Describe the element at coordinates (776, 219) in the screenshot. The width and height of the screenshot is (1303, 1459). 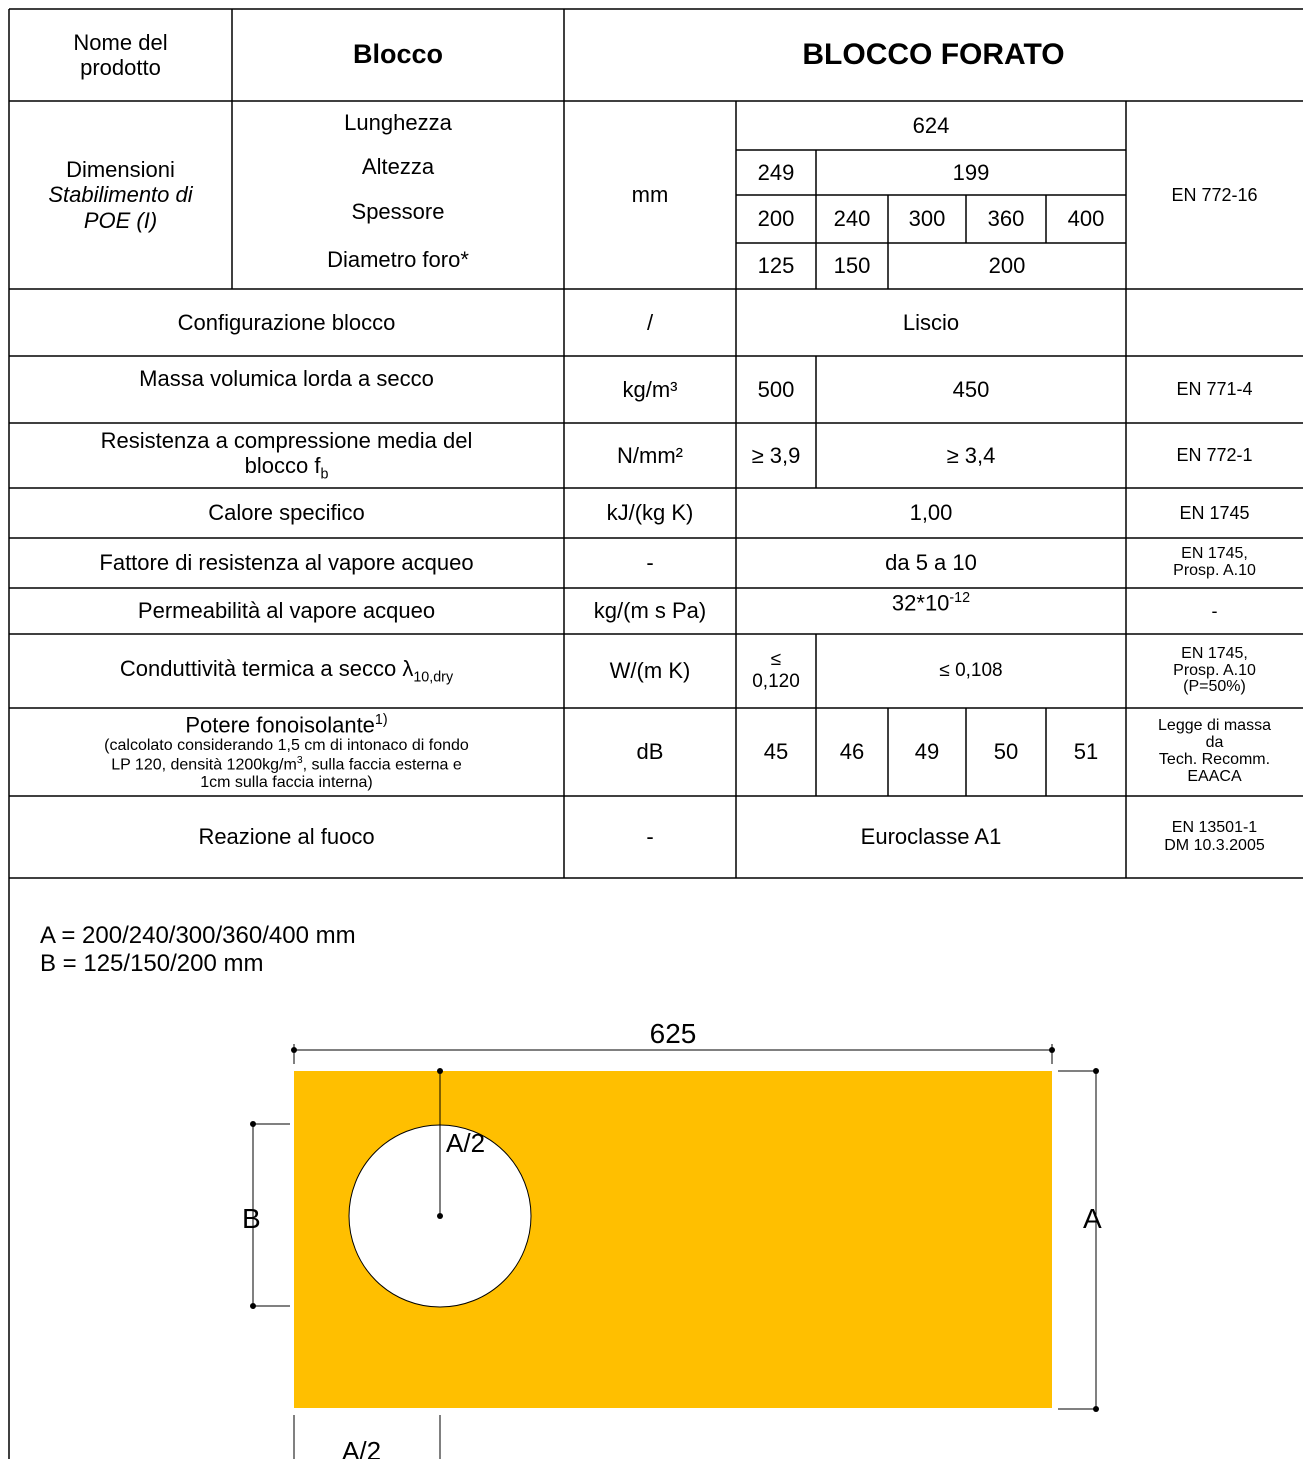
I see `thickness-value-1: 200` at that location.